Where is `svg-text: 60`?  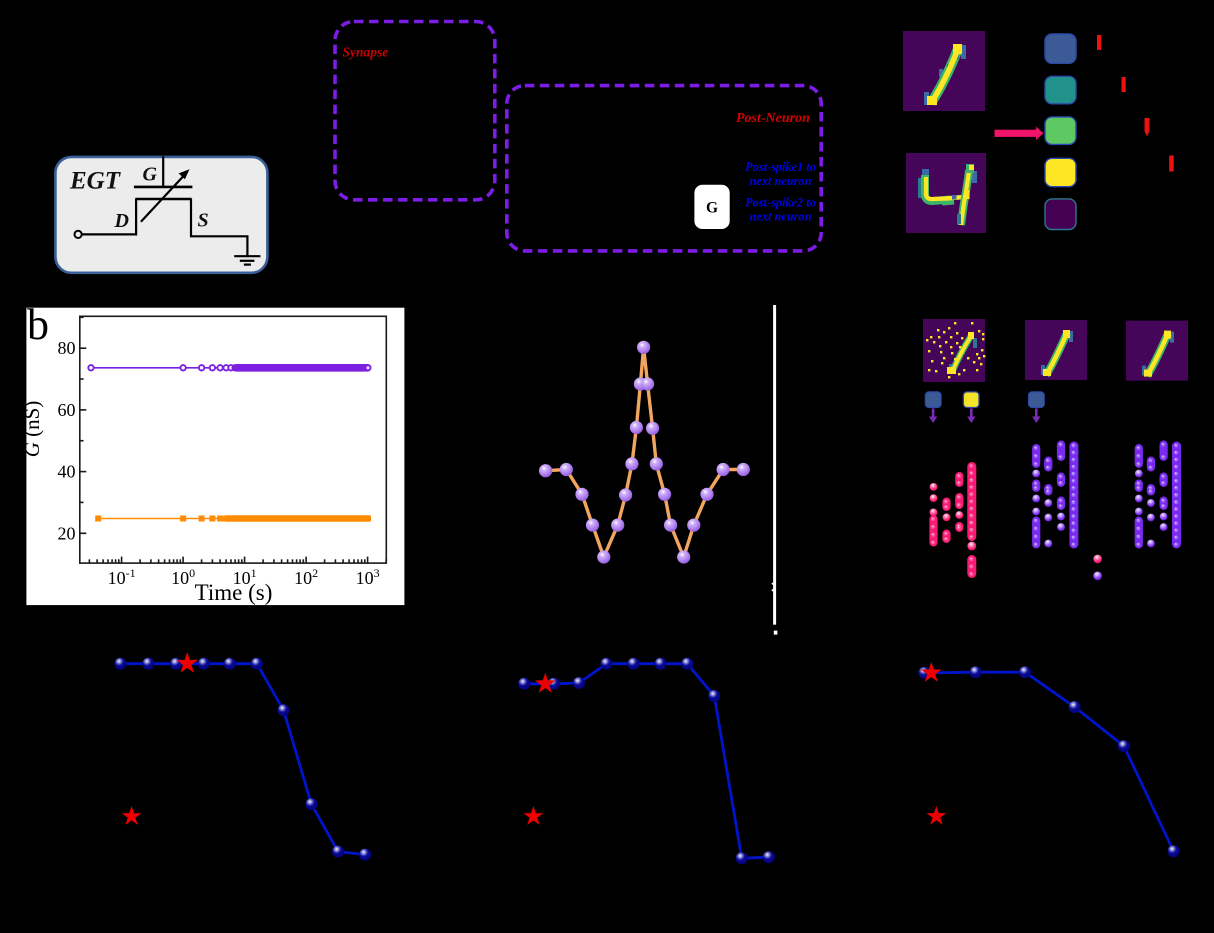 svg-text: 60 is located at coordinates (67, 410).